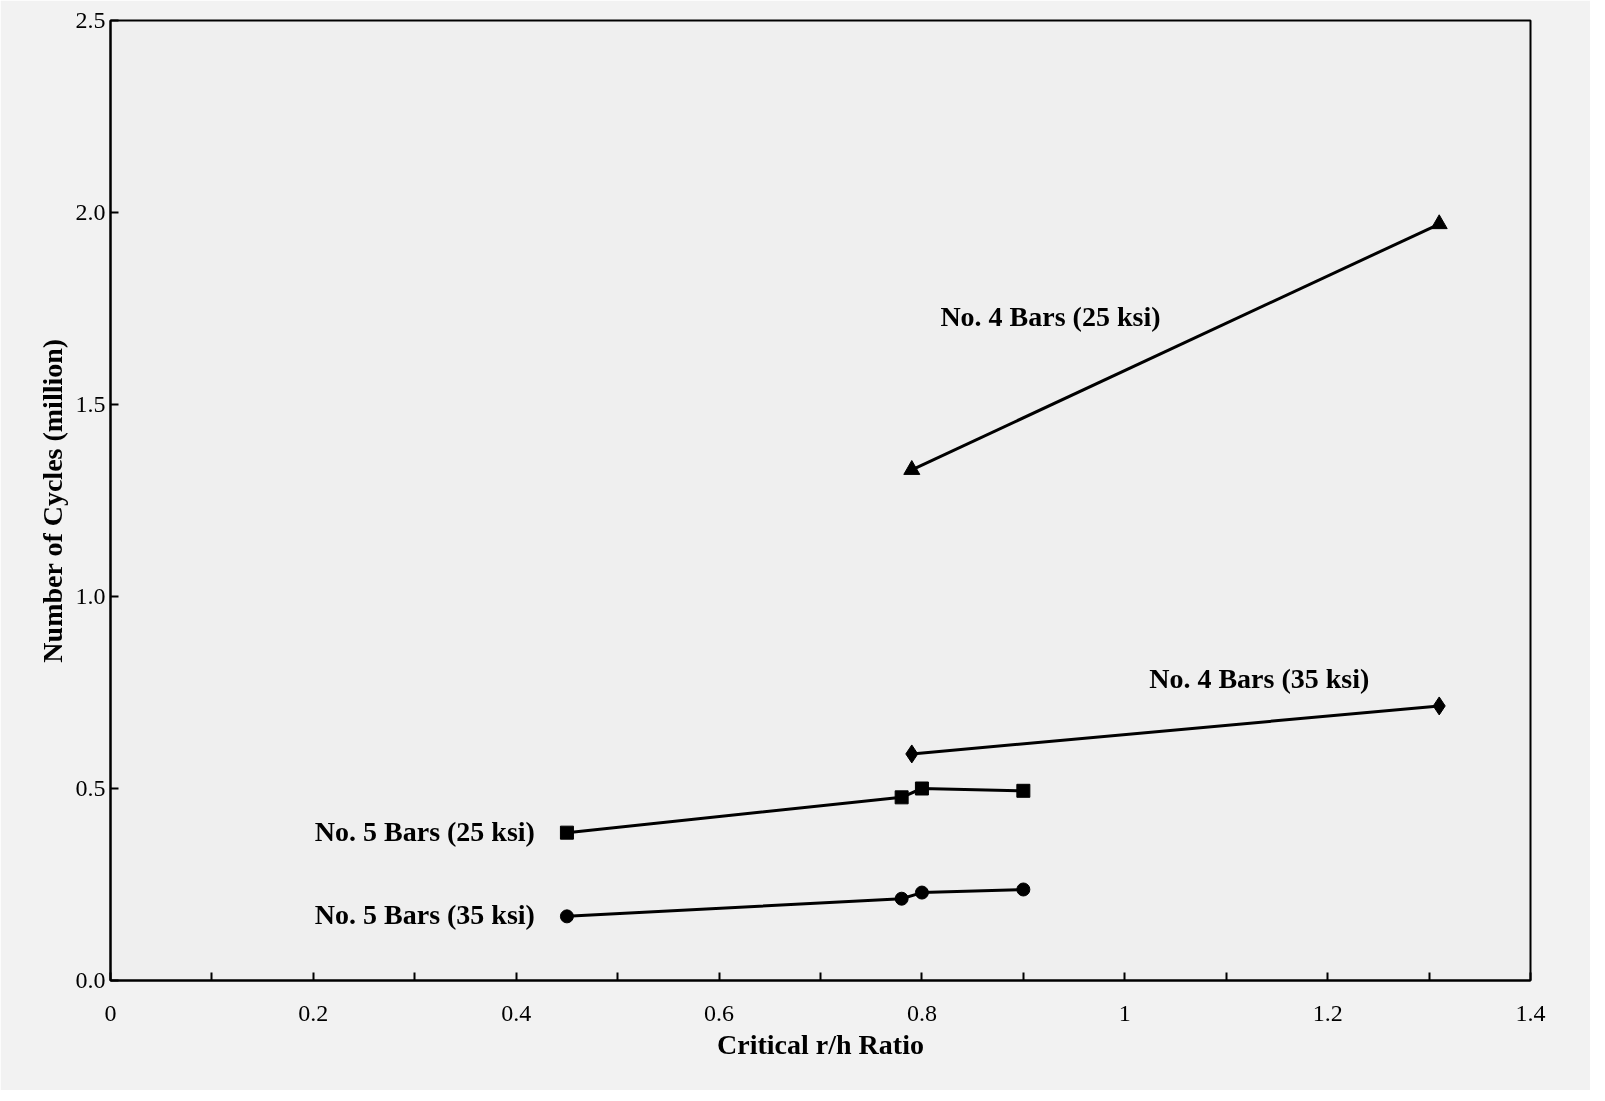 This screenshot has height=1101, width=1605. What do you see at coordinates (90, 404) in the screenshot?
I see `y-tick-label: 1.5` at bounding box center [90, 404].